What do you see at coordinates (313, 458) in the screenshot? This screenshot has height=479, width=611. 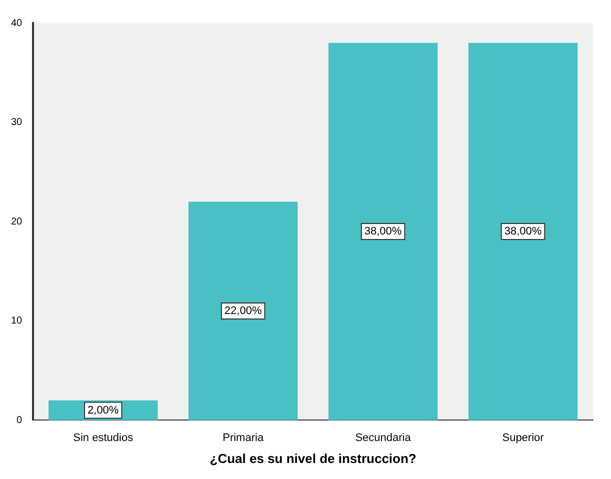 I see `x-axis-title: ¿Cual es su nivel de instruccion?` at bounding box center [313, 458].